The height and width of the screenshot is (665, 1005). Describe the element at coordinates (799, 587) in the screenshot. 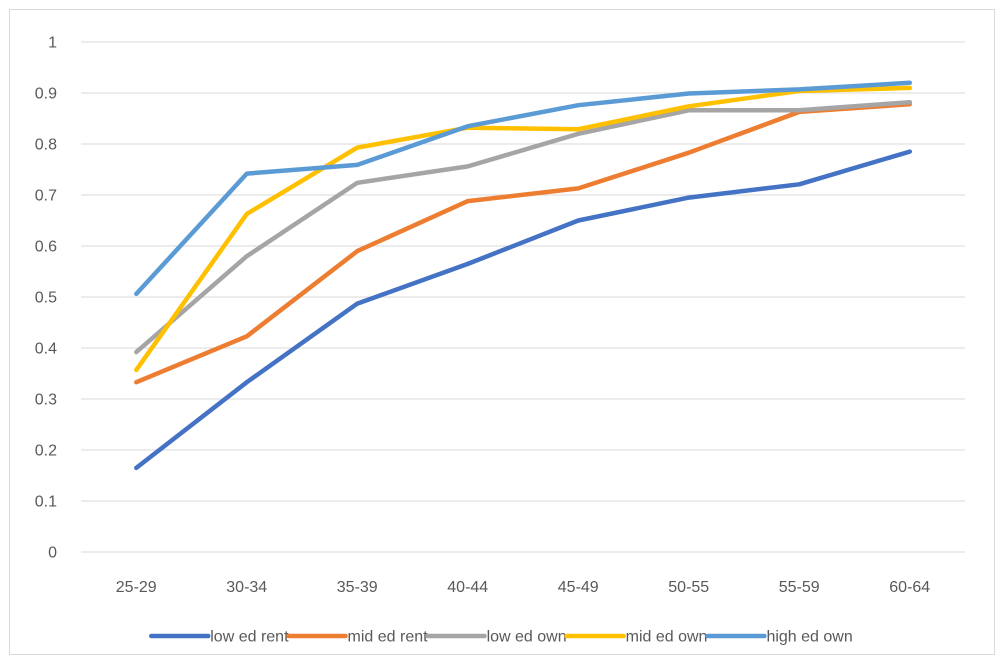

I see `x-tick-label: 55-59` at that location.